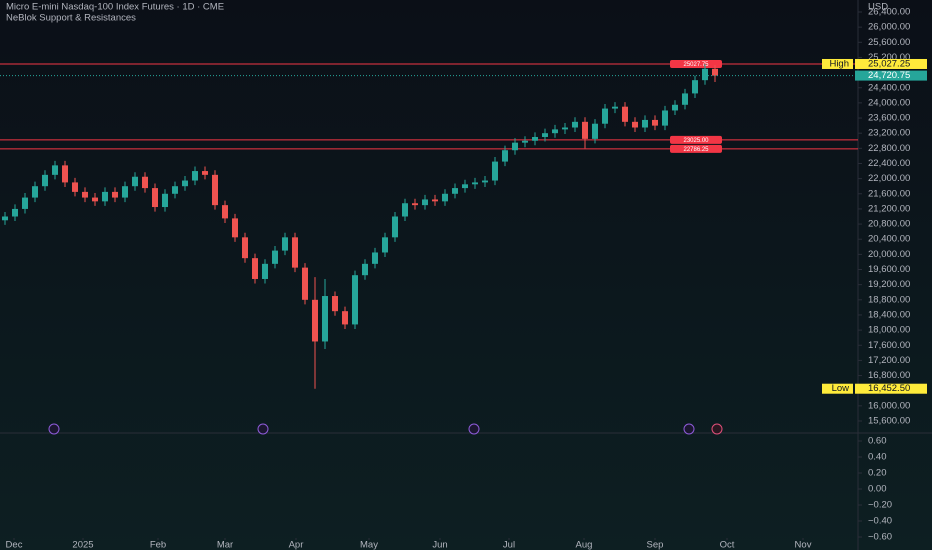  I want to click on y-tick-label: 25,600.00, so click(889, 42).